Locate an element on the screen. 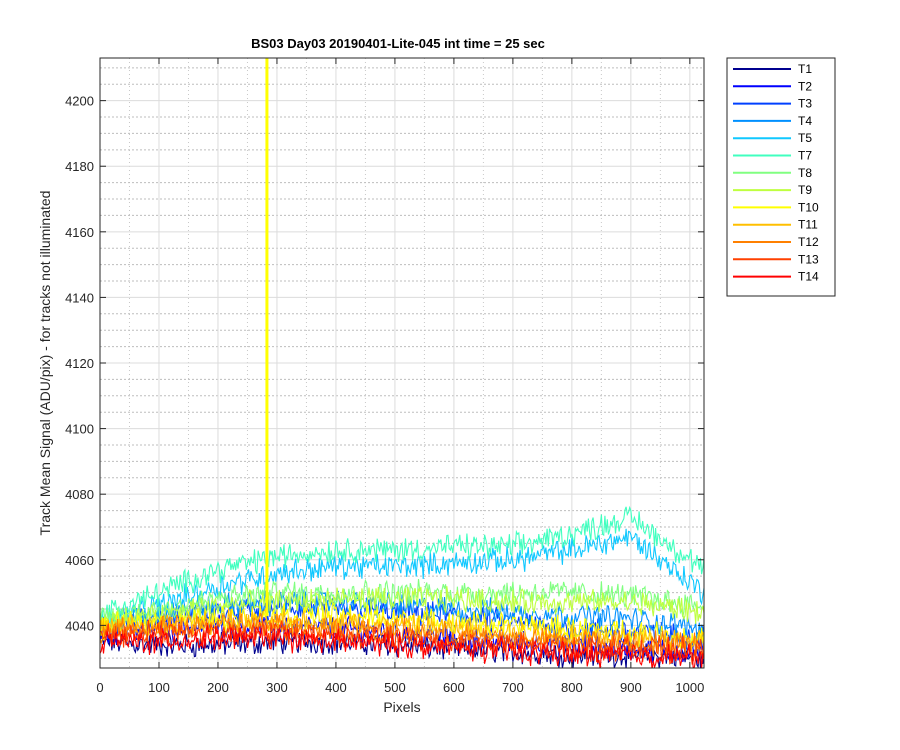 This screenshot has width=900, height=750. x-tick-label: 1000 is located at coordinates (689, 687).